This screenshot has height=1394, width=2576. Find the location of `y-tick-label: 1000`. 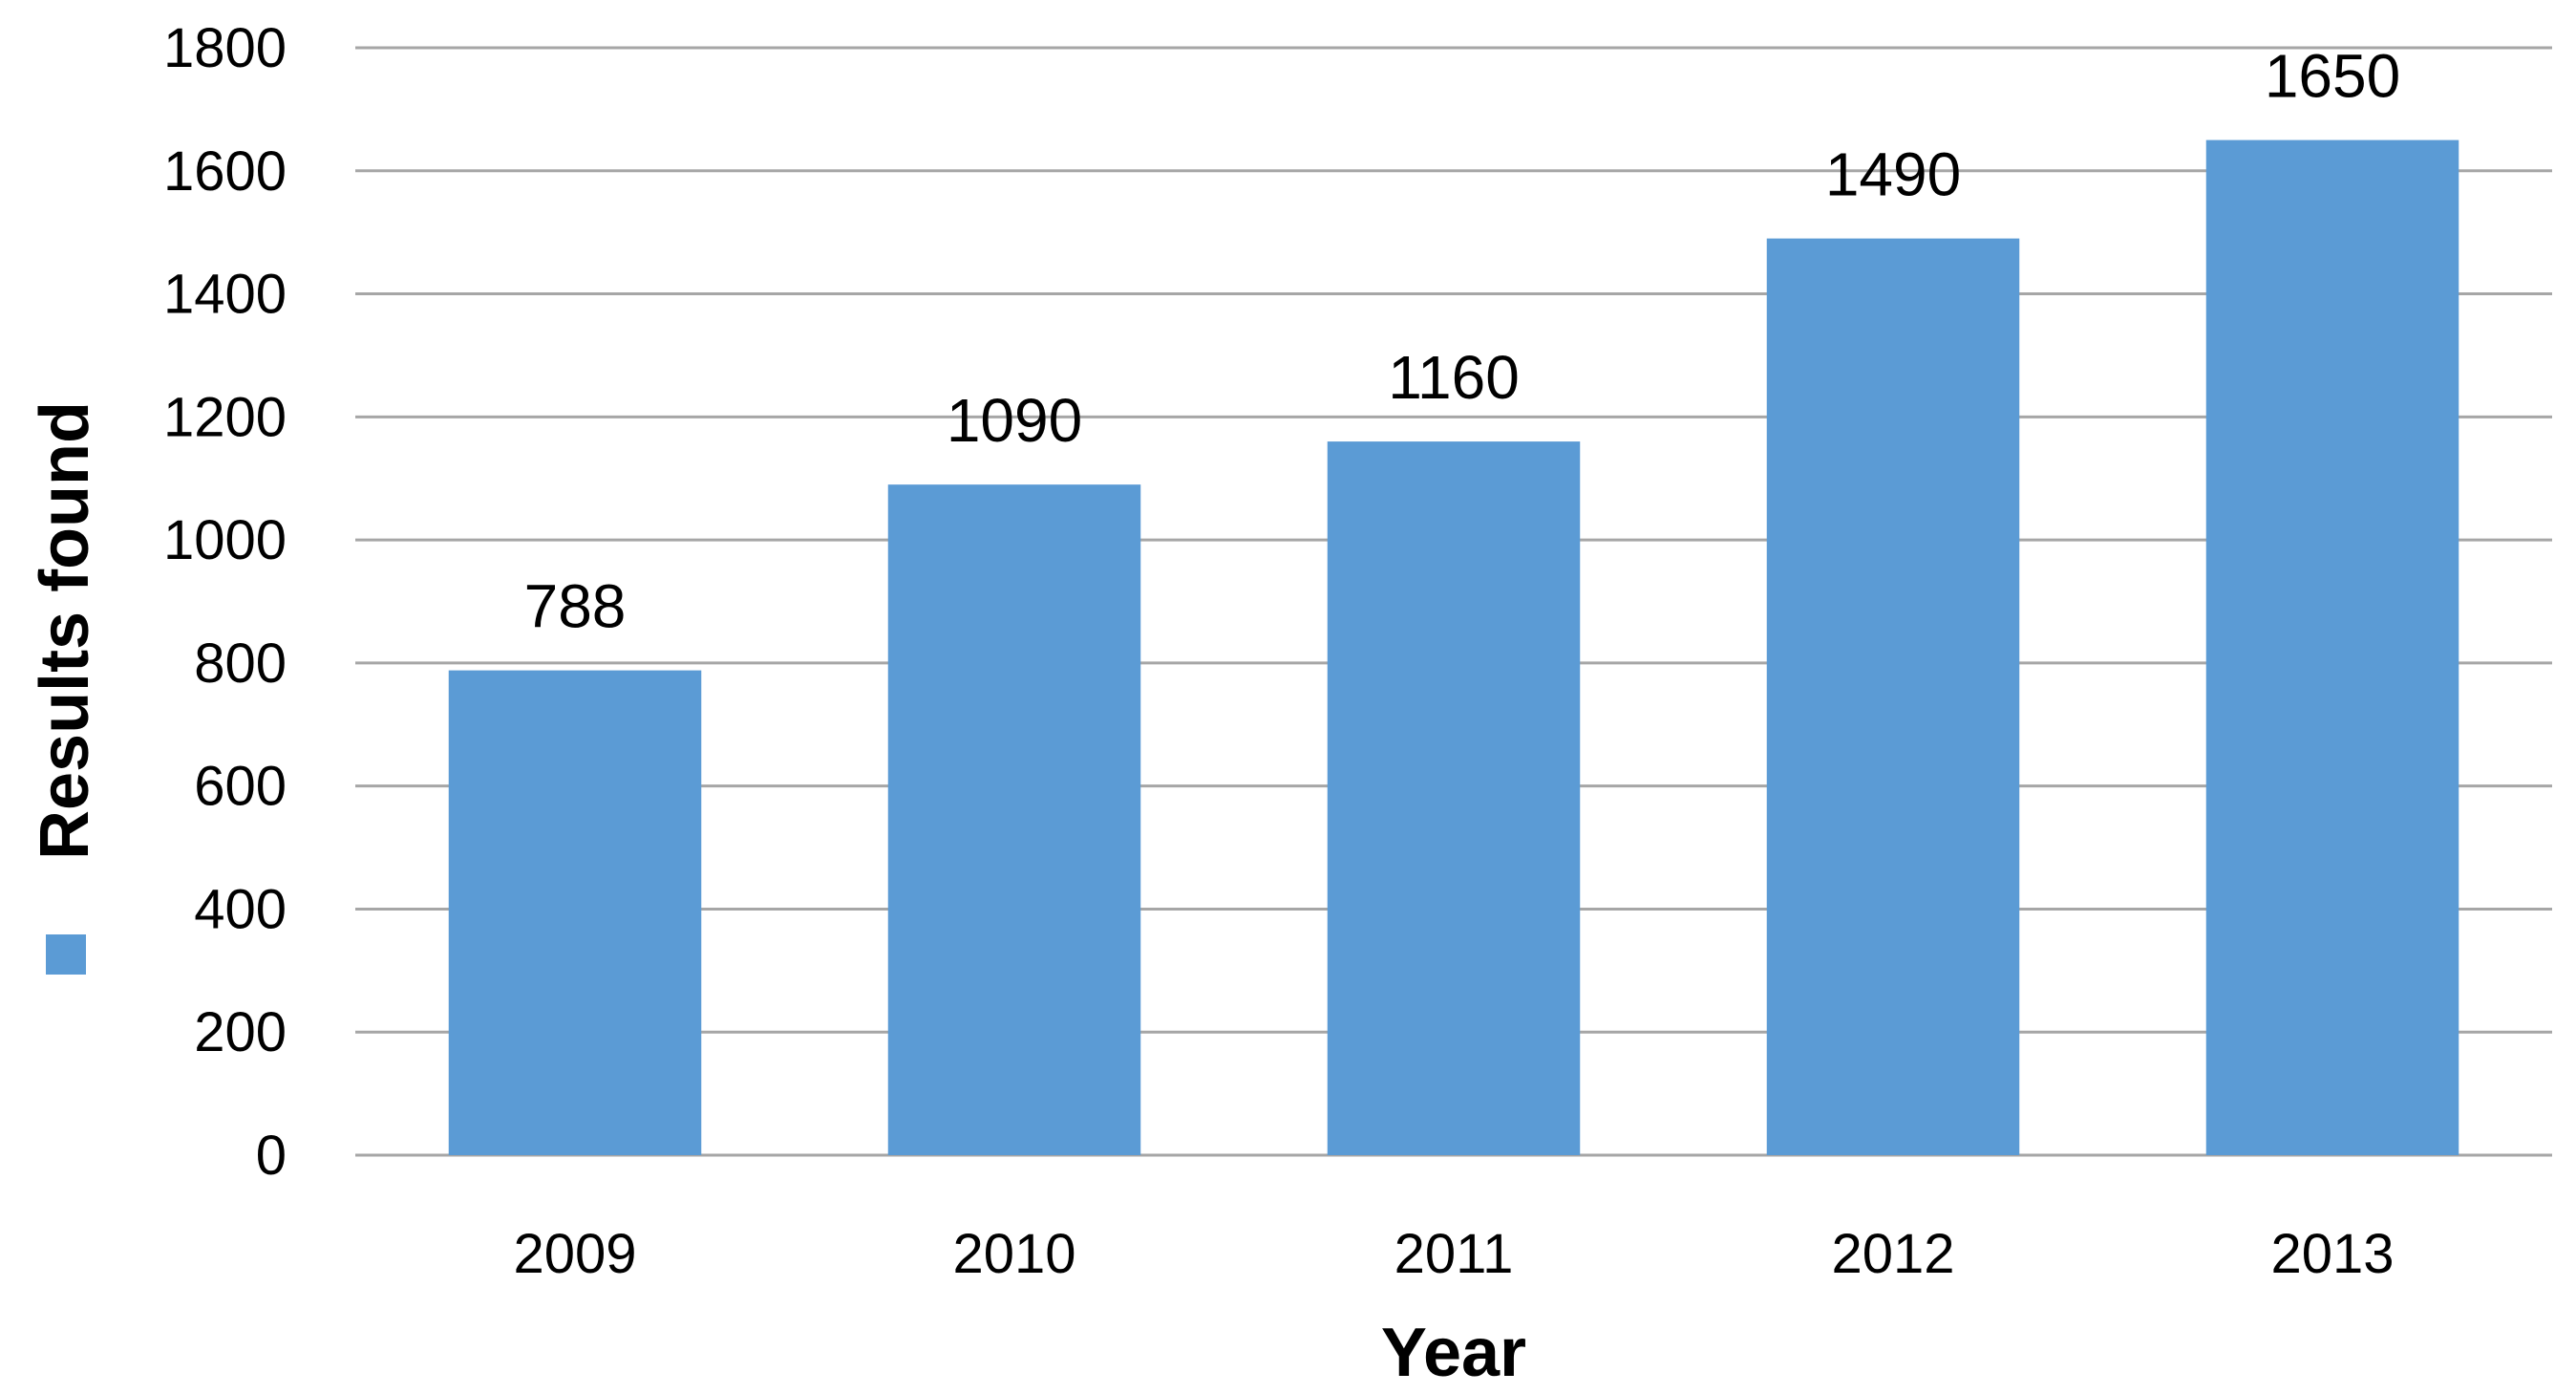

y-tick-label: 1000 is located at coordinates (225, 540).